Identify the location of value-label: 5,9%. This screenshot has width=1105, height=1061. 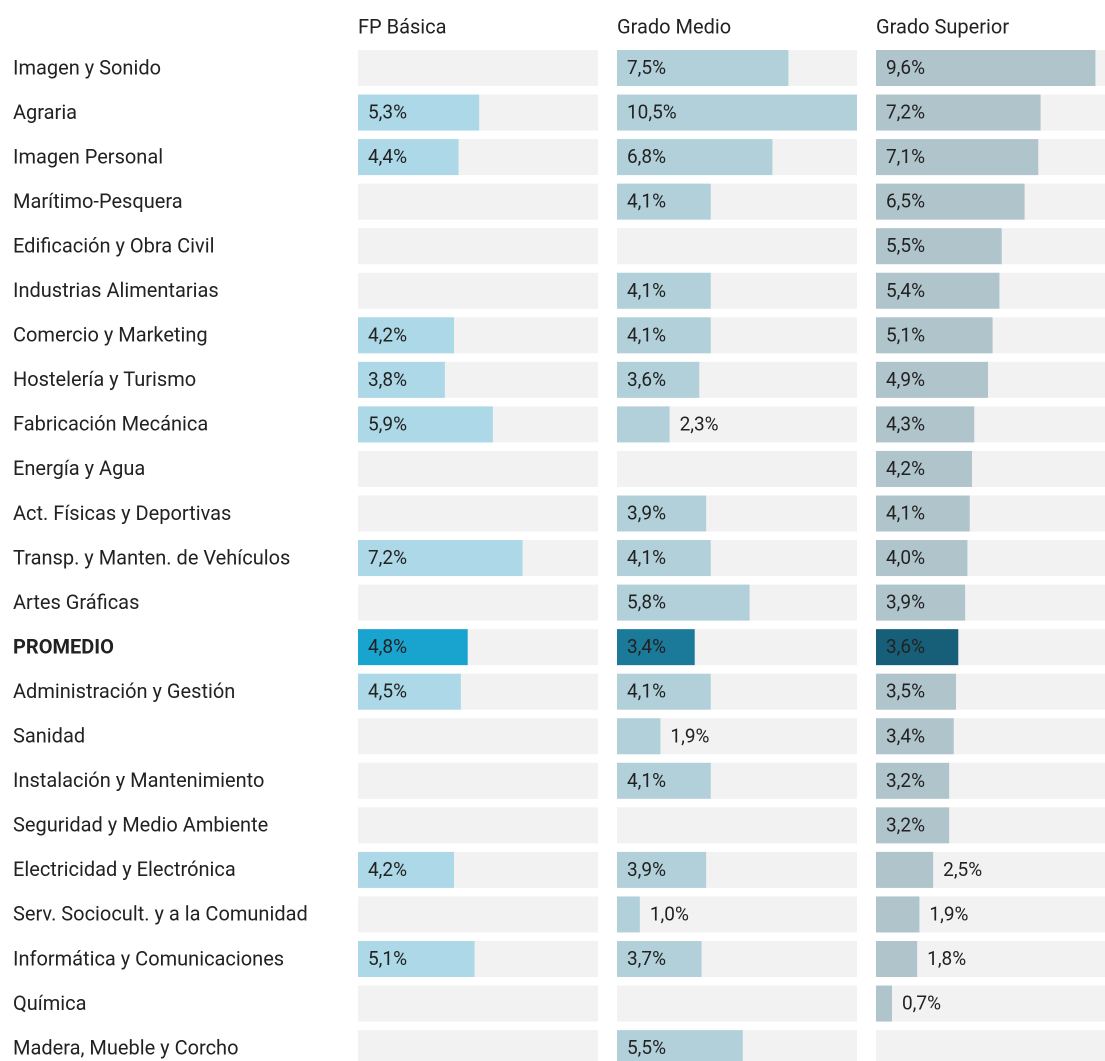
(387, 423).